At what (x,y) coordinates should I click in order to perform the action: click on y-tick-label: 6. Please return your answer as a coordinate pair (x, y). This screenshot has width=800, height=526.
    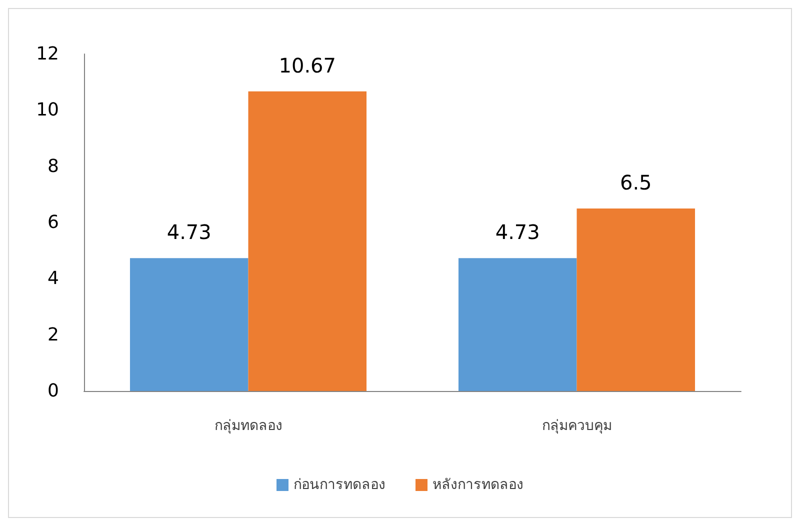
    Looking at the image, I should click on (53, 222).